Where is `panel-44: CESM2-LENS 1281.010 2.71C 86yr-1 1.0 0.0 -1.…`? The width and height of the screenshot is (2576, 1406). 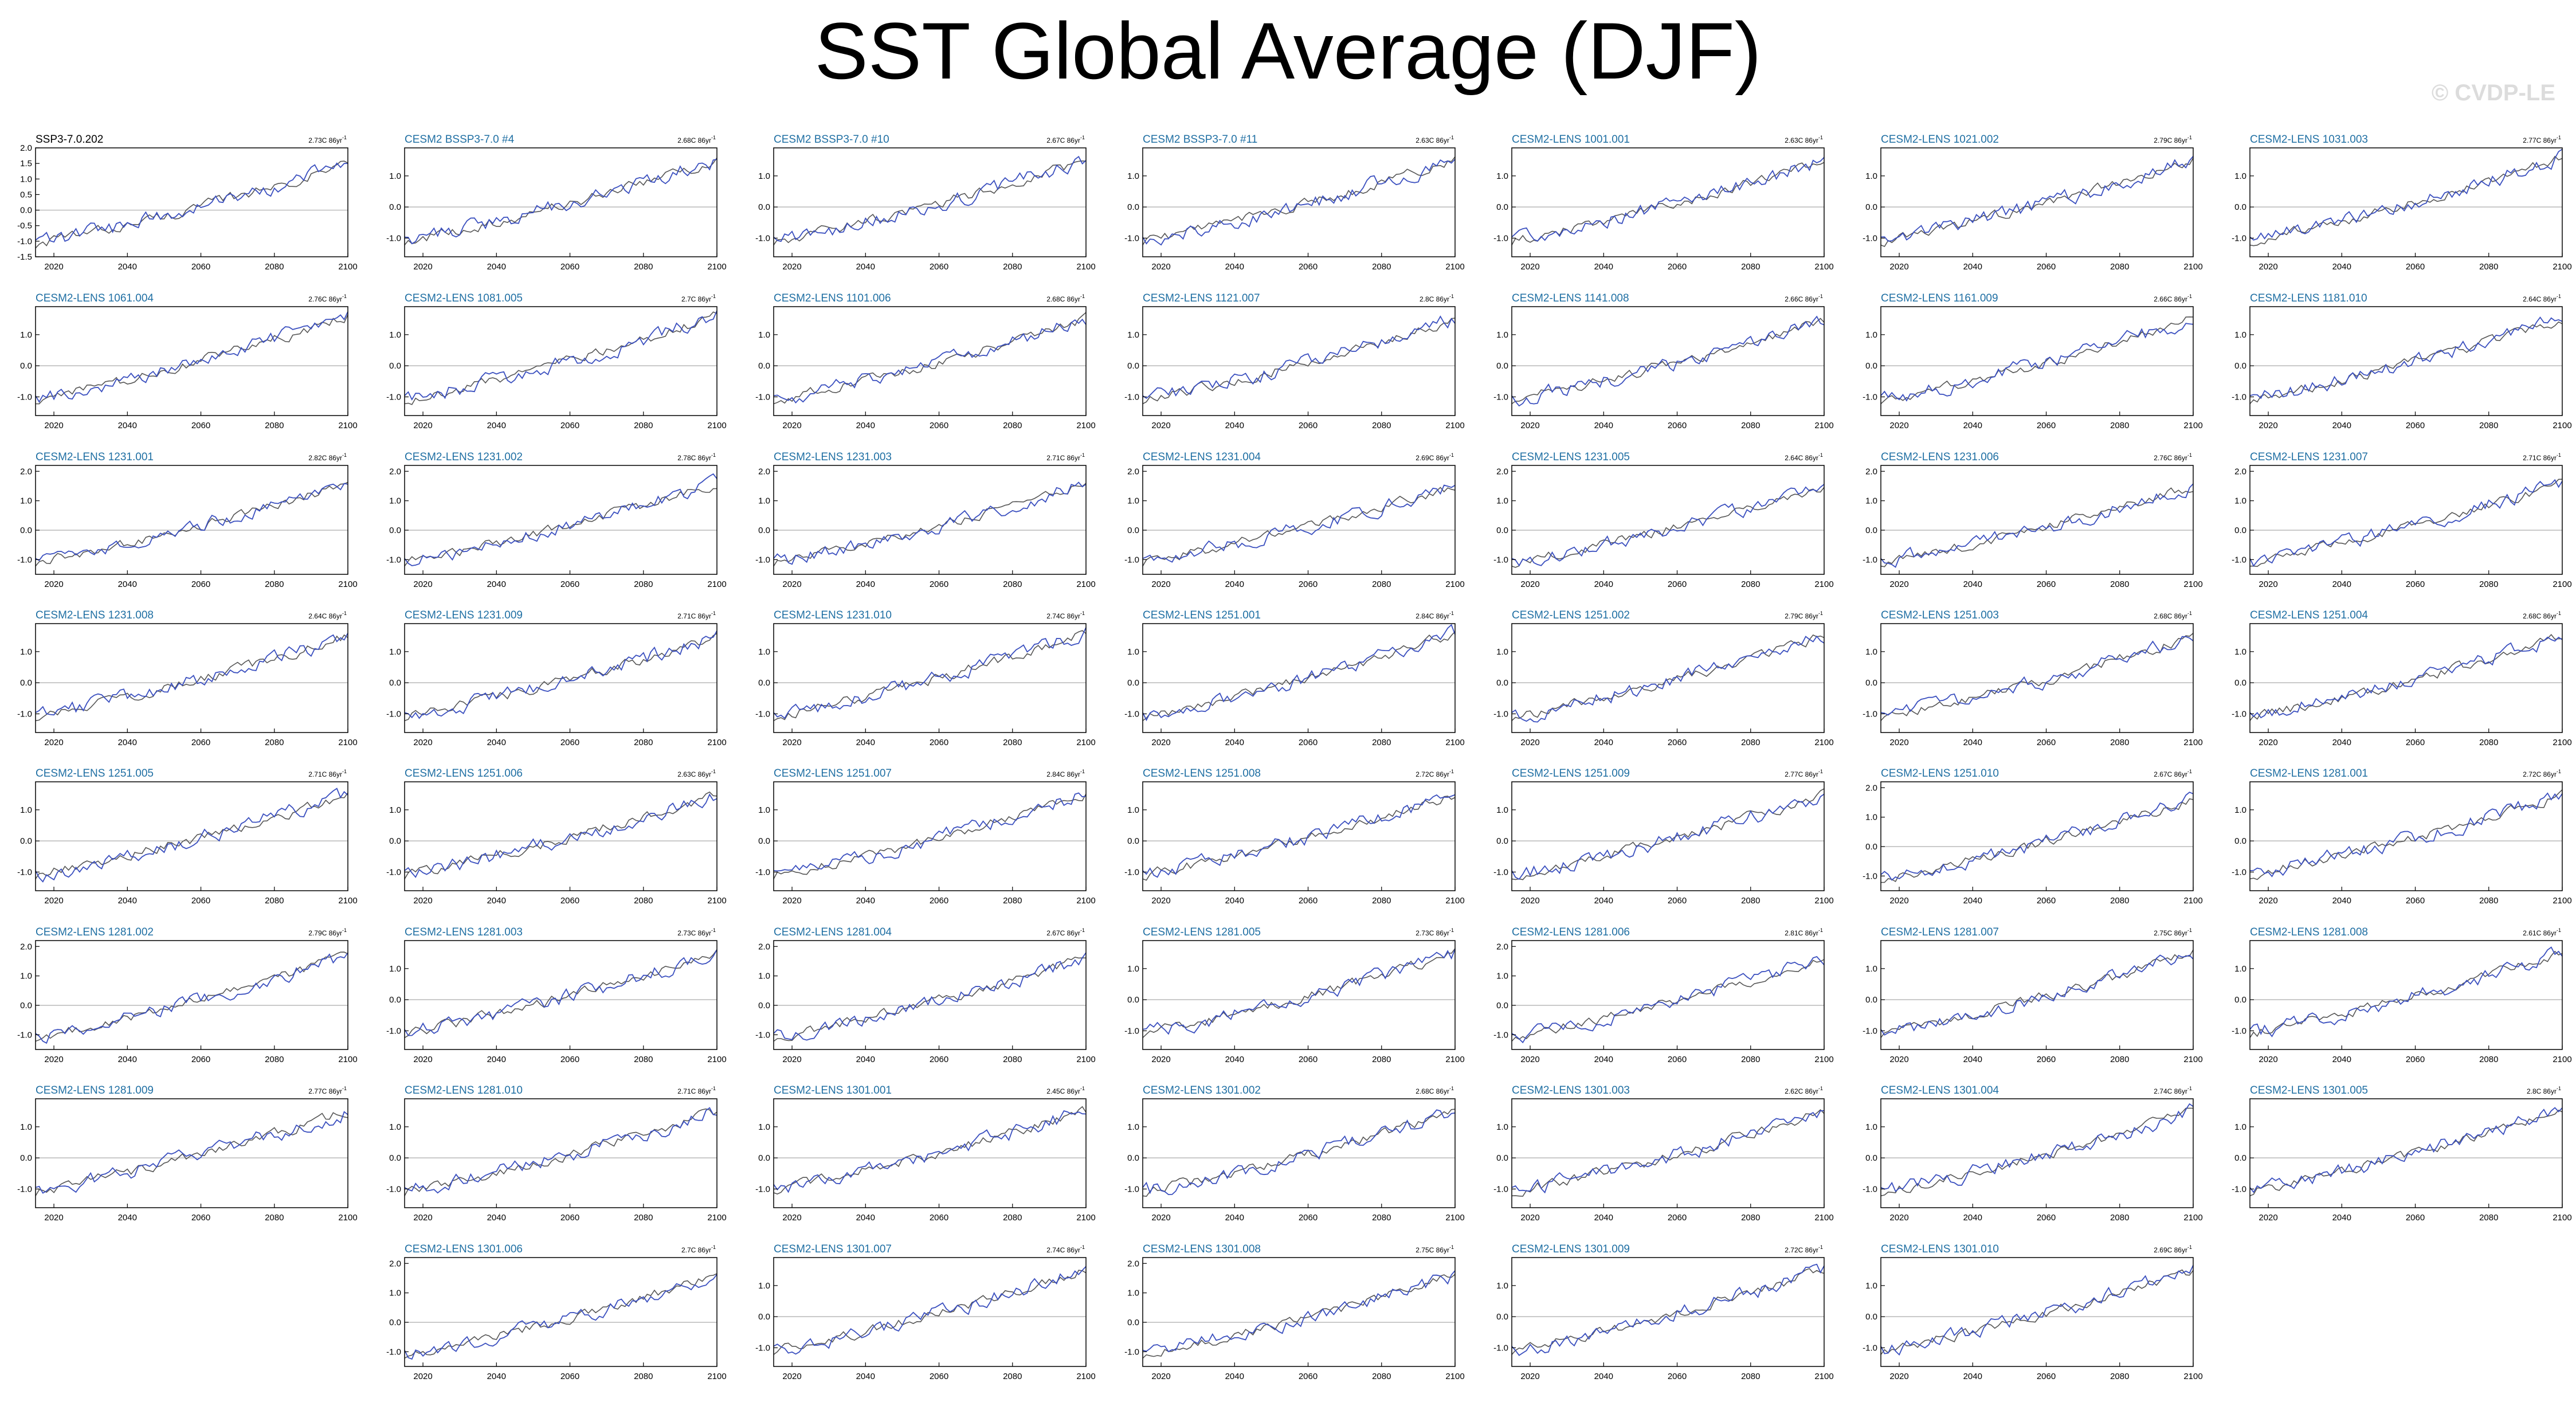 panel-44: CESM2-LENS 1281.010 2.71C 86yr-1 1.0 0.0 -1.… is located at coordinates (556, 1153).